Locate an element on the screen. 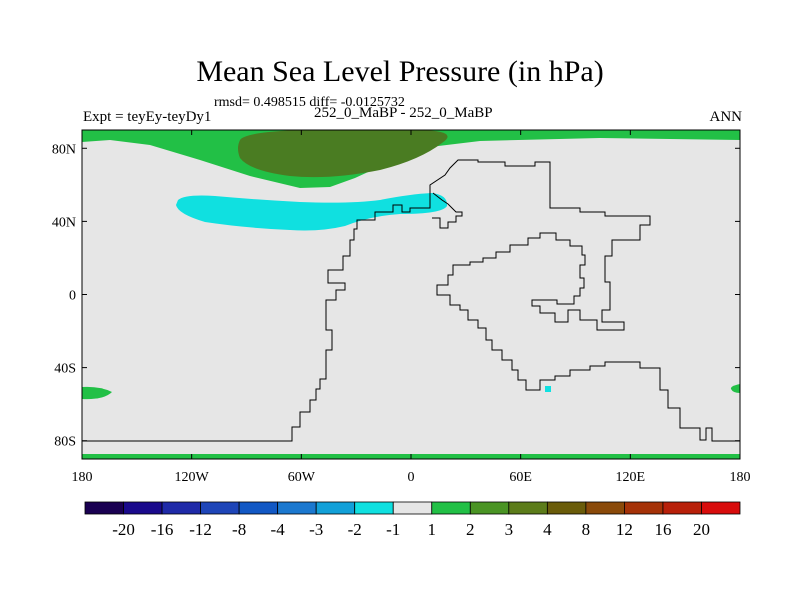  lat-tick-label: 80N is located at coordinates (64, 149).